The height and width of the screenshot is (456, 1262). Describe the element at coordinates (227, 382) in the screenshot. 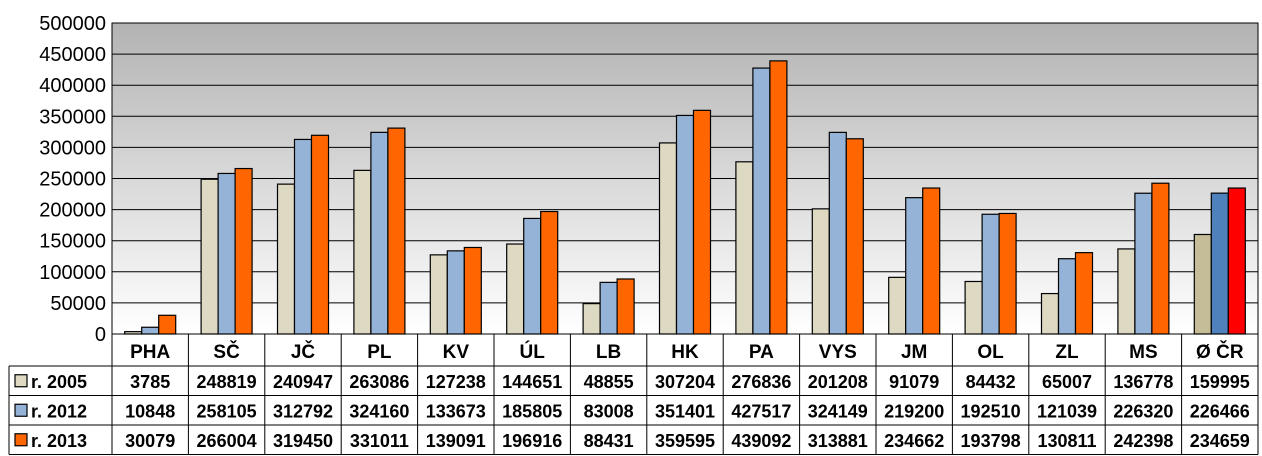

I see `data-label: 248819` at that location.